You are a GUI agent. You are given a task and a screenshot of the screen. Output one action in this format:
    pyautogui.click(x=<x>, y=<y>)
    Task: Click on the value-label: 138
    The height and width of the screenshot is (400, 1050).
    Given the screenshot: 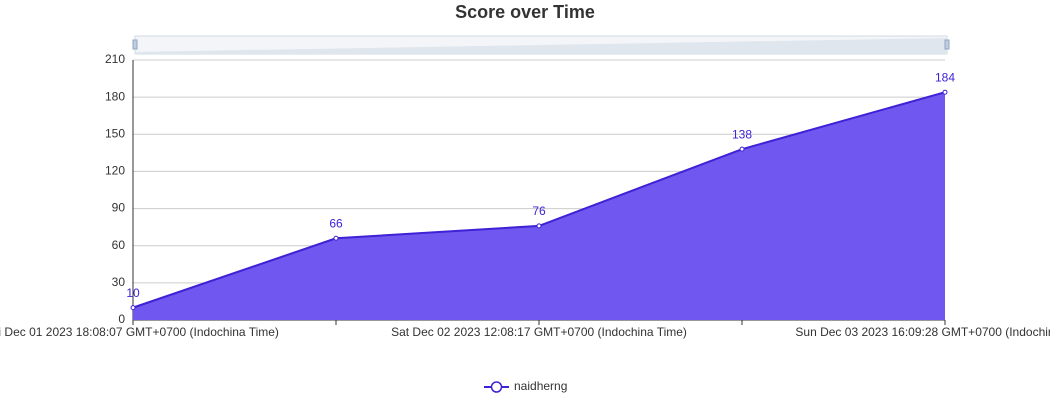 What is the action you would take?
    pyautogui.click(x=742, y=134)
    